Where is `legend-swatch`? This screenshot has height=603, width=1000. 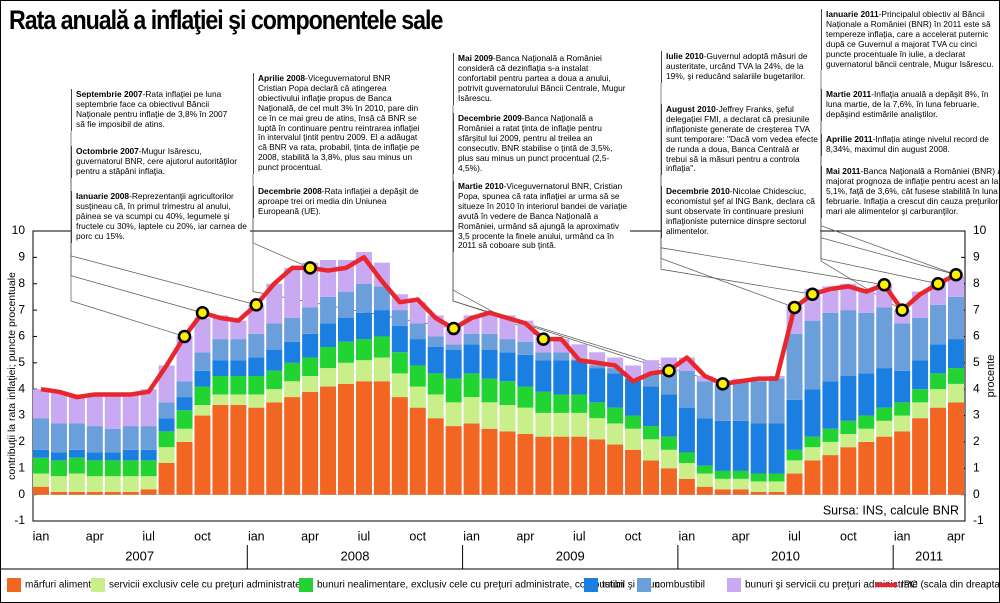 legend-swatch is located at coordinates (644, 585).